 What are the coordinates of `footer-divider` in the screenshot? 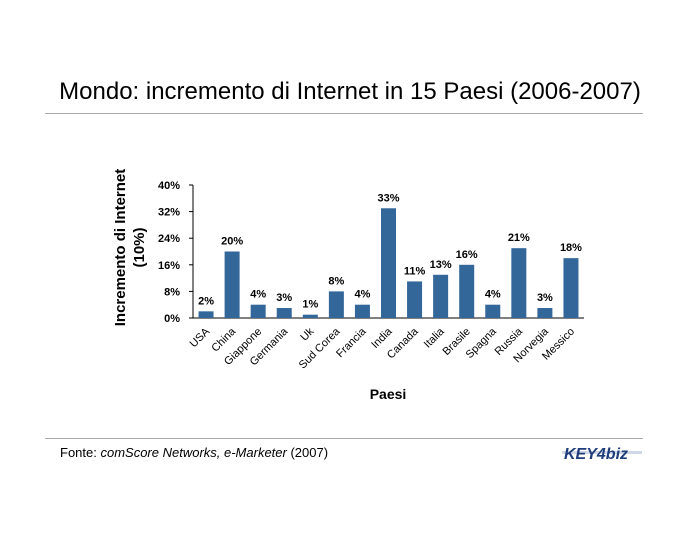 It's located at (344, 438).